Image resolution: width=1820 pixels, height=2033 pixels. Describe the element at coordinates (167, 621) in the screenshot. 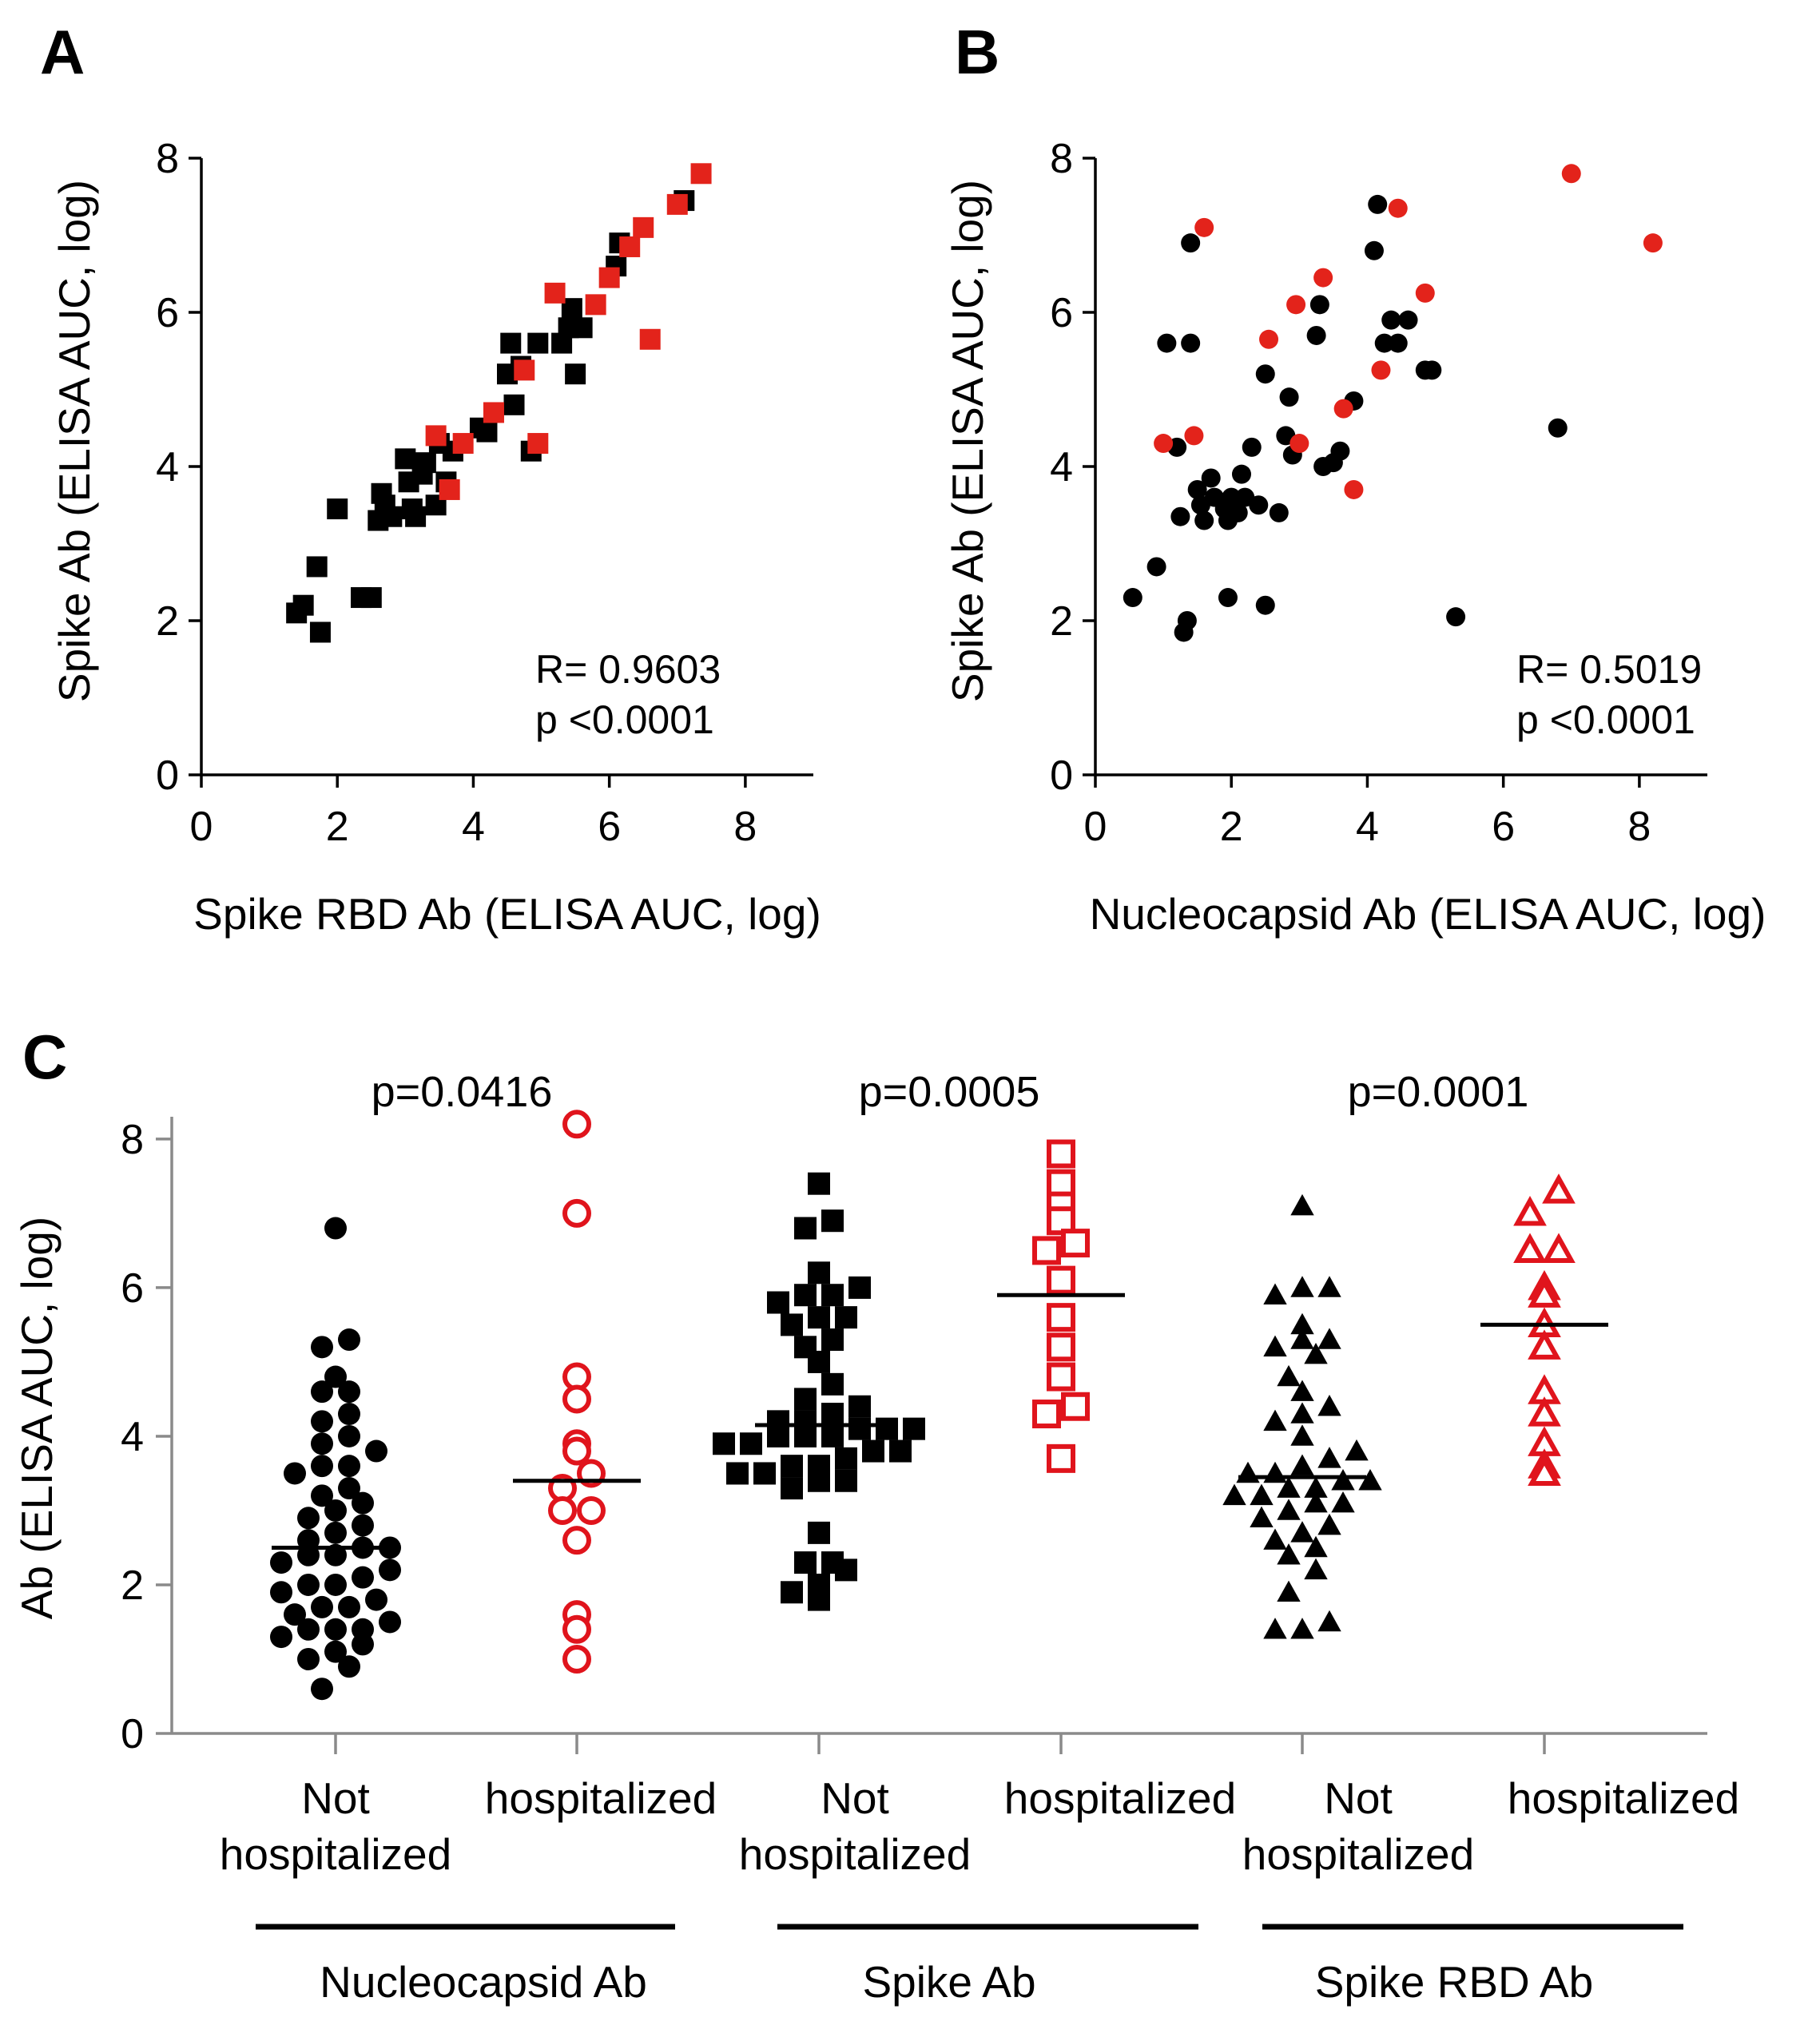

I see `y-tick-label: 2` at that location.